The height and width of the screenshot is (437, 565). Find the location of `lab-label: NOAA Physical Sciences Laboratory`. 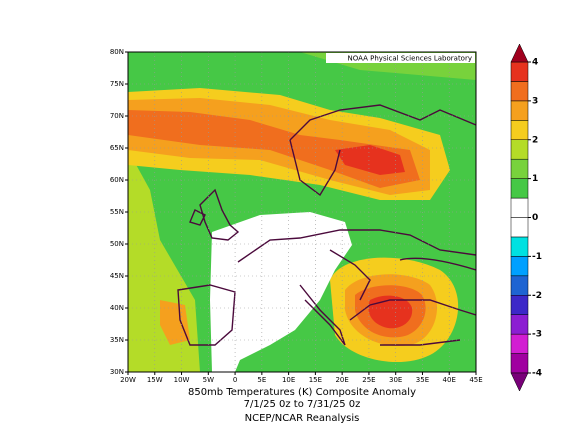

lab-label: NOAA Physical Sciences Laboratory is located at coordinates (410, 59).